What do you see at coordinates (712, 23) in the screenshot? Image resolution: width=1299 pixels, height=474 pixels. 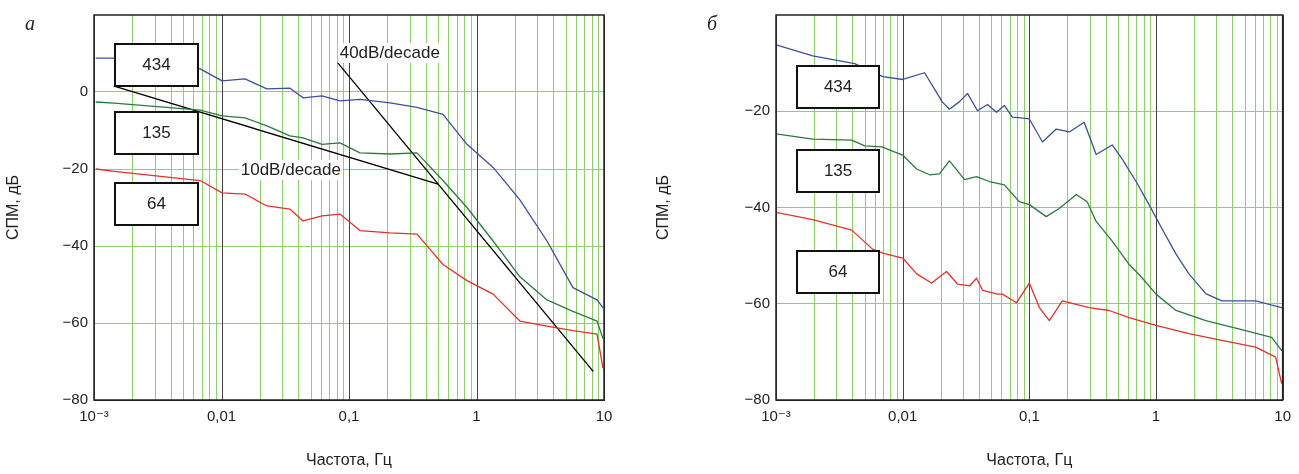 I see `chart-title: б` at bounding box center [712, 23].